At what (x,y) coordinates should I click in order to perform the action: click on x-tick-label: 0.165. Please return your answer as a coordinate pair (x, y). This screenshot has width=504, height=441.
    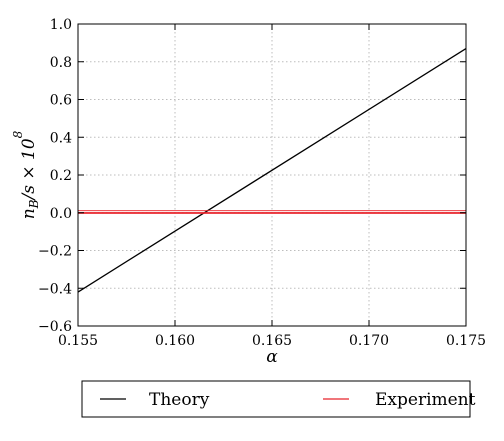
    Looking at the image, I should click on (272, 341).